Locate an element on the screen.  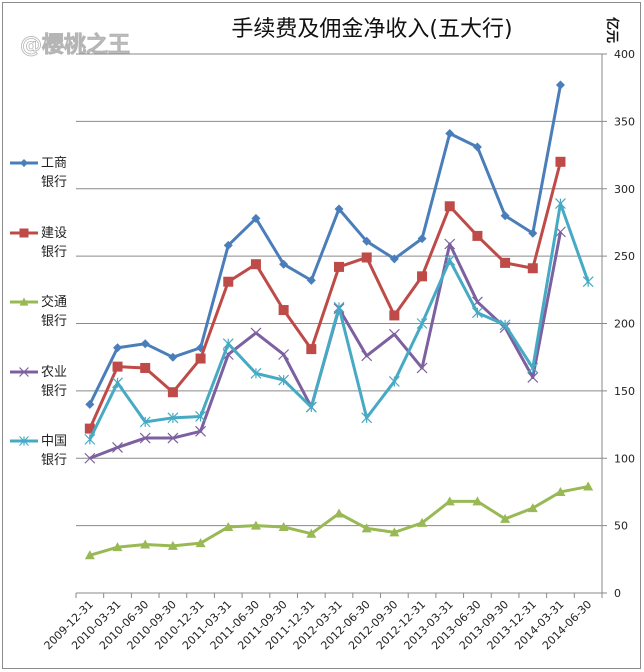
y-axis-unit-label: 亿元 is located at coordinates (612, 30).